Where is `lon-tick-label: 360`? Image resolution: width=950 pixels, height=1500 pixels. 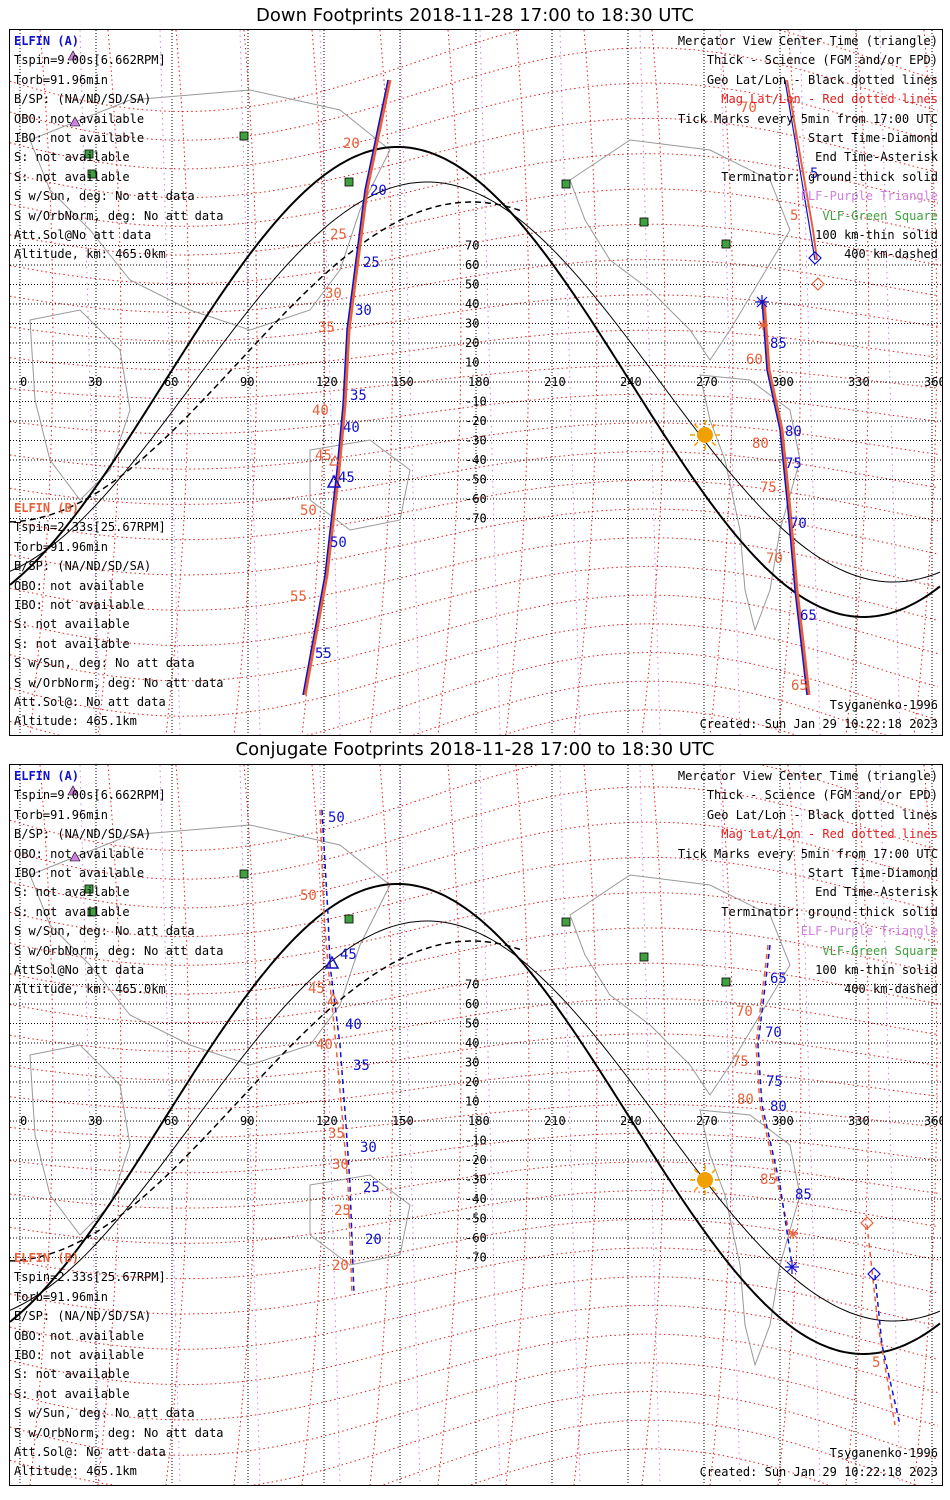
lon-tick-label: 360 is located at coordinates (933, 1121).